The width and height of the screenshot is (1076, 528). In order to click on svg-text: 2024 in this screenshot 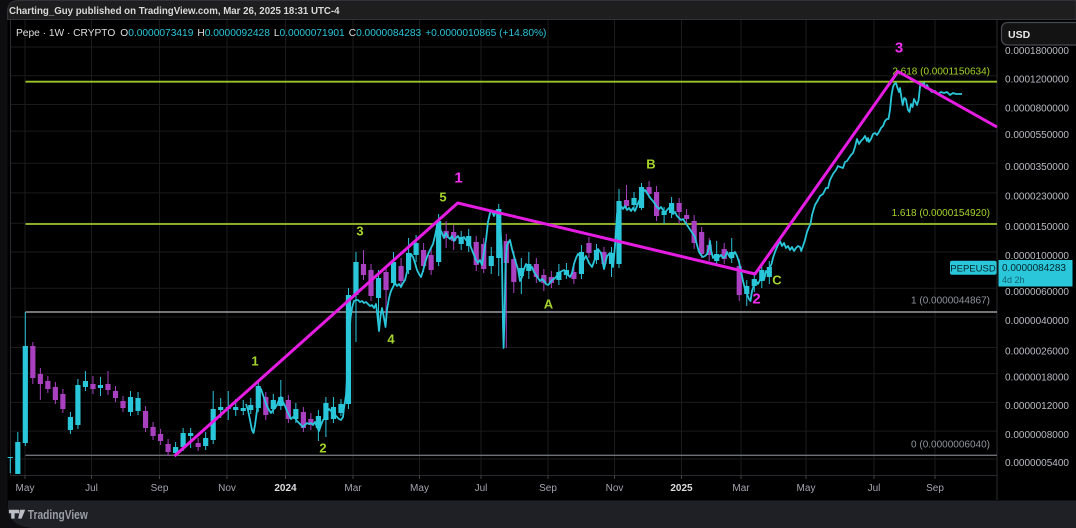, I will do `click(285, 488)`.